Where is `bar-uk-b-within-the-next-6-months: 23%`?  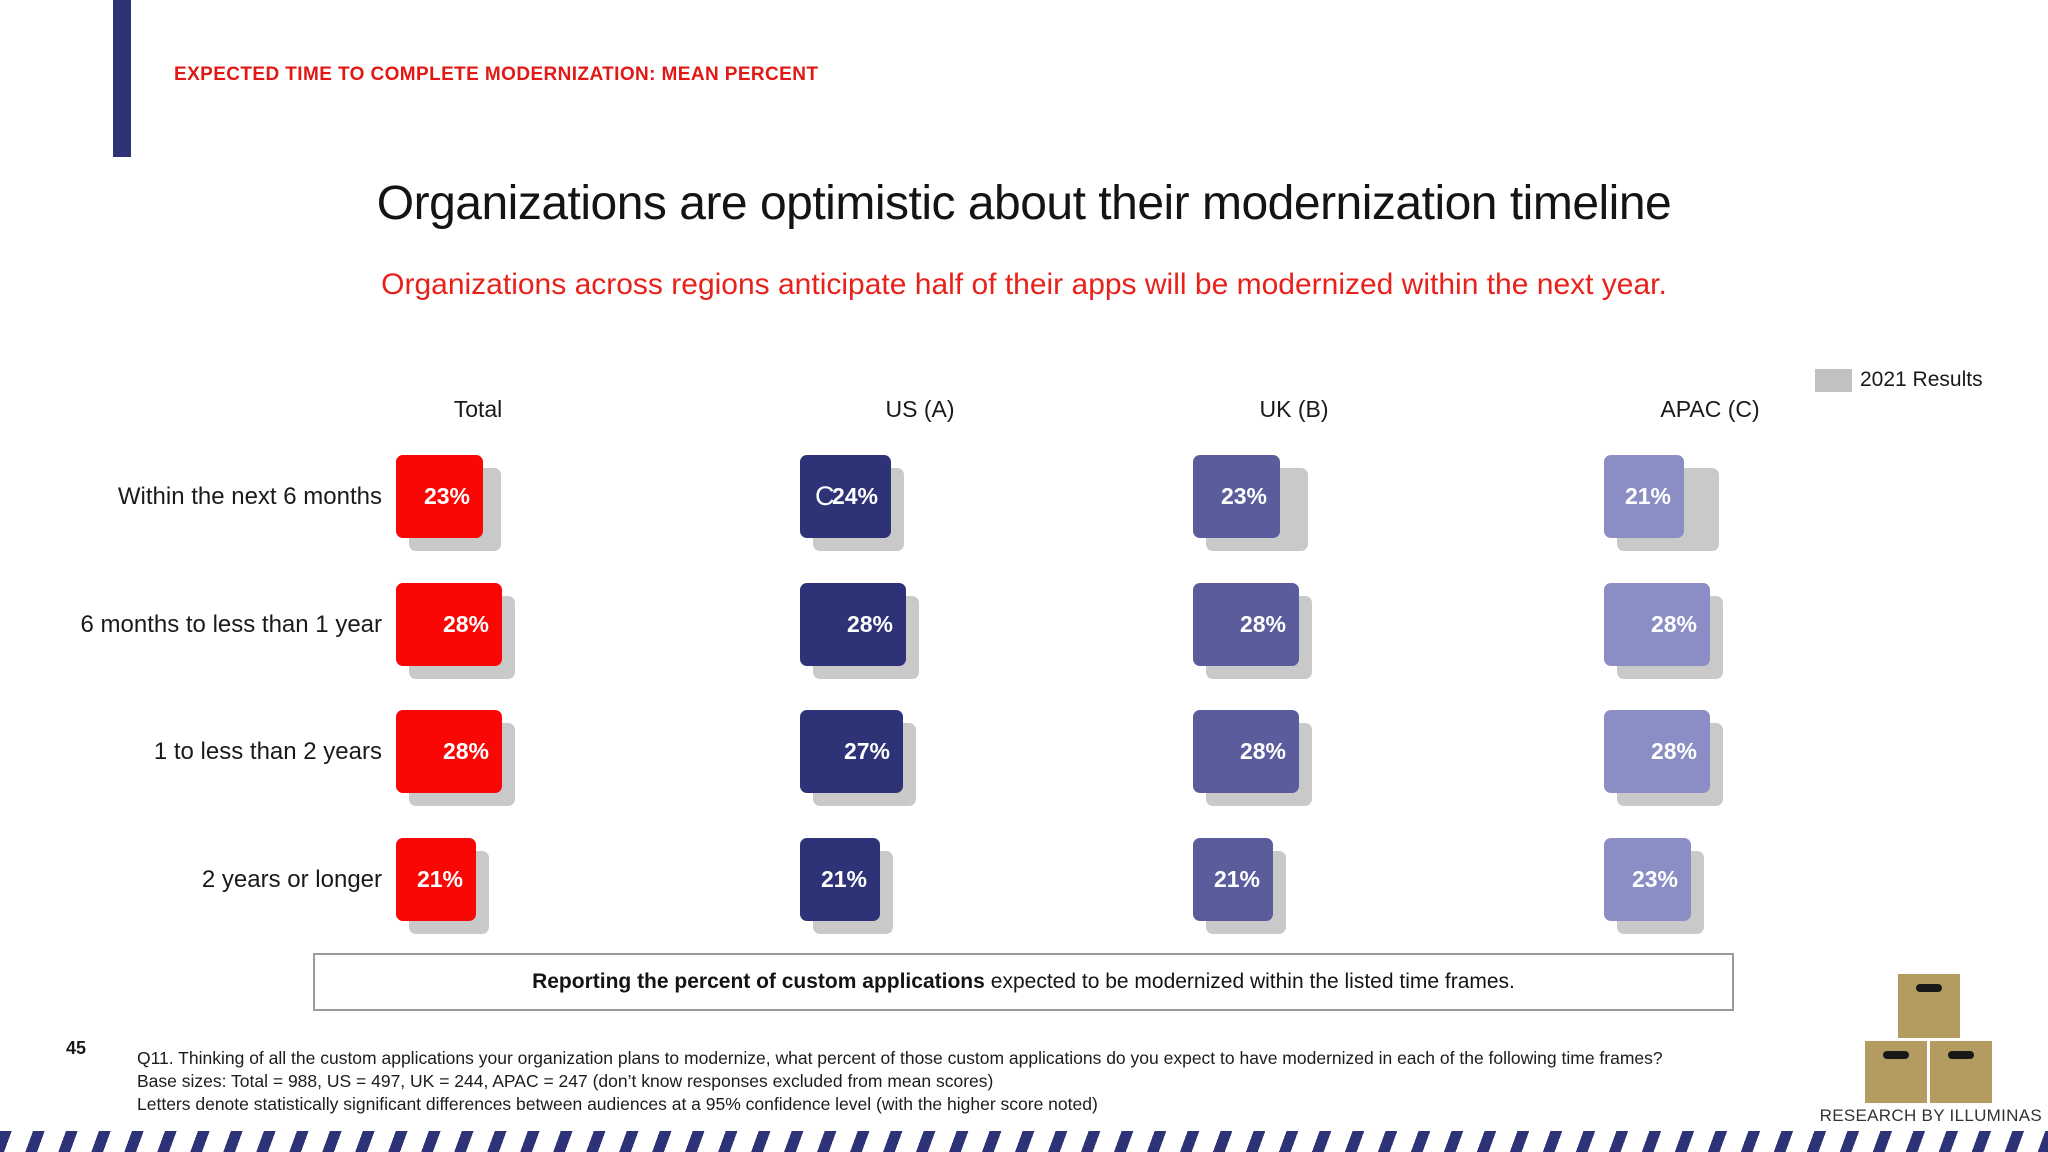 bar-uk-b-within-the-next-6-months: 23% is located at coordinates (1236, 496).